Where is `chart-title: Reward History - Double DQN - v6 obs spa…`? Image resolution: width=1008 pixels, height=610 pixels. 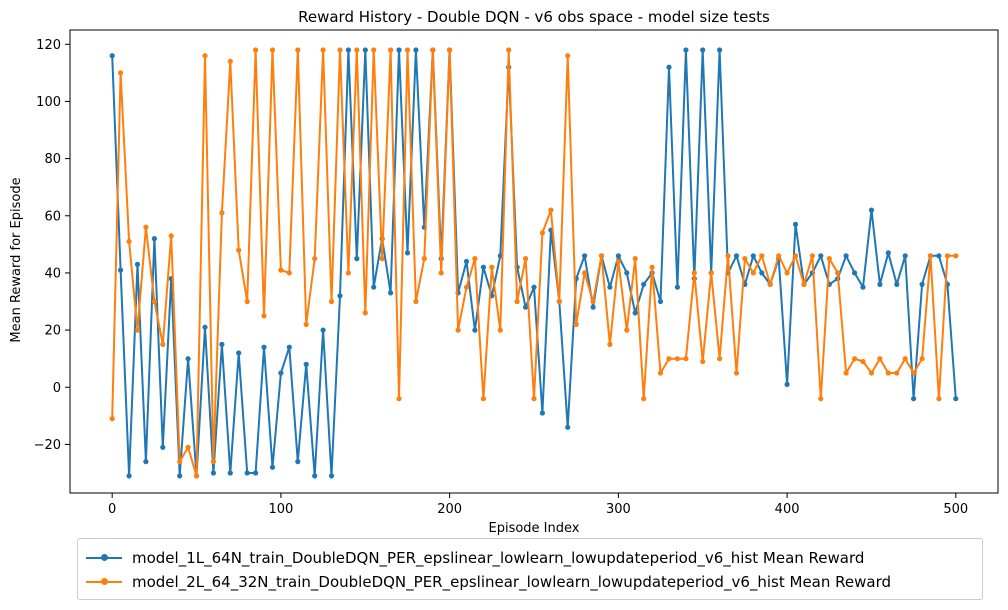 chart-title: Reward History - Double DQN - v6 obs spa… is located at coordinates (534, 17).